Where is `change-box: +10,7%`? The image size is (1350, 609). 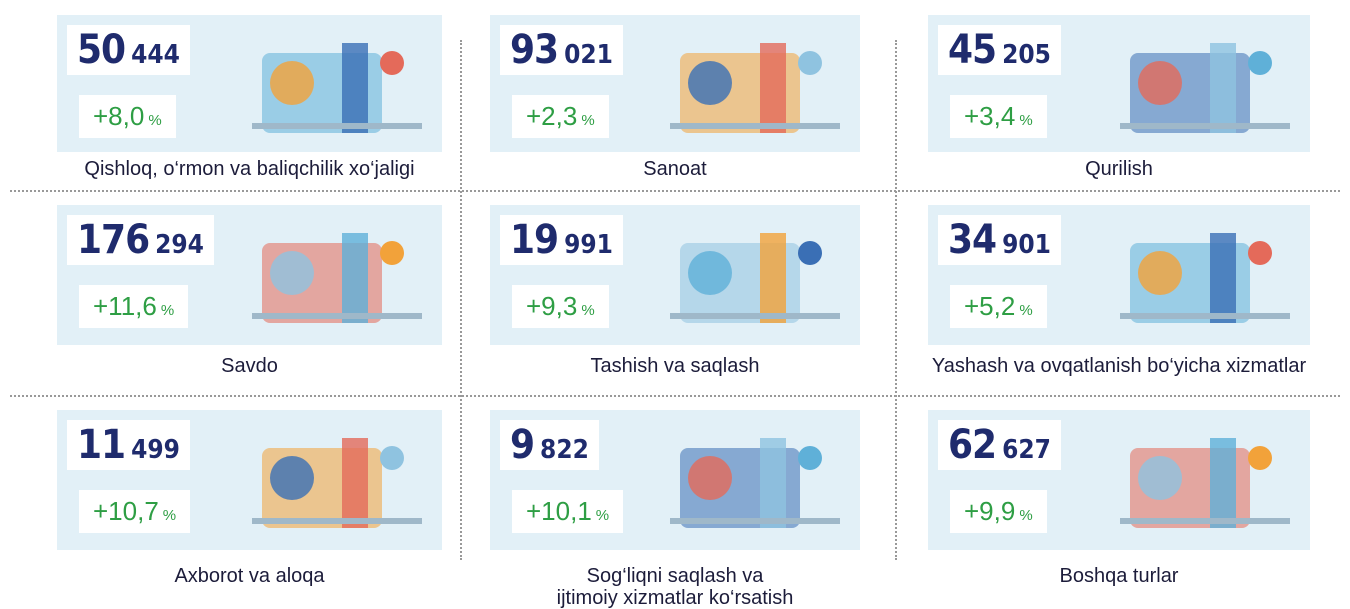
change-box: +10,7% is located at coordinates (135, 511).